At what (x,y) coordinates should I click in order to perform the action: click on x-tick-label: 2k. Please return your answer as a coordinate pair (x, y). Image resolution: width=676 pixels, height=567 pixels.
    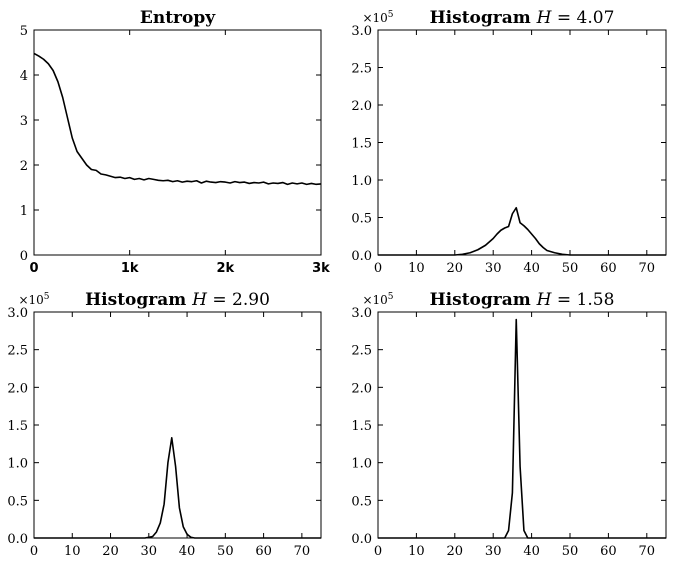
    Looking at the image, I should click on (225, 268).